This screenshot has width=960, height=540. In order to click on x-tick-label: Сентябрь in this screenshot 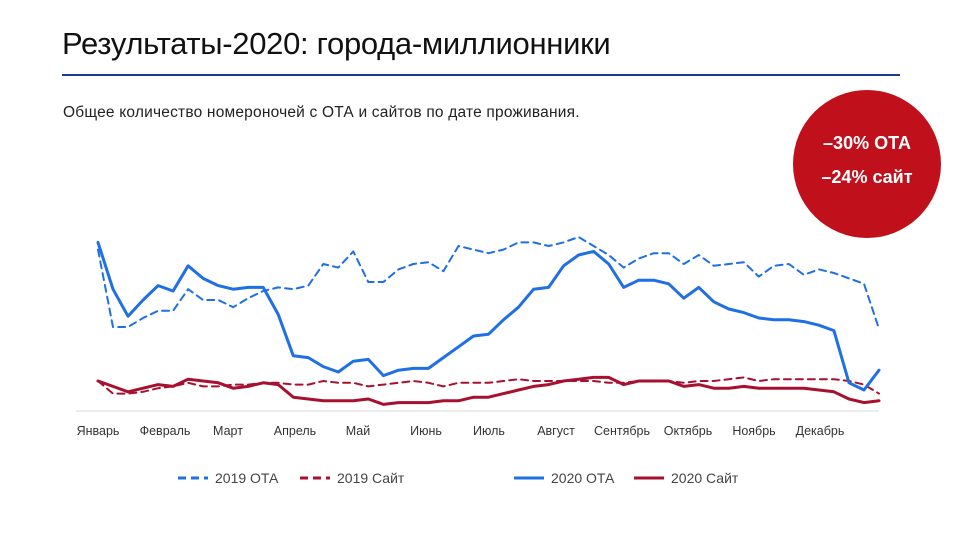, I will do `click(622, 431)`.